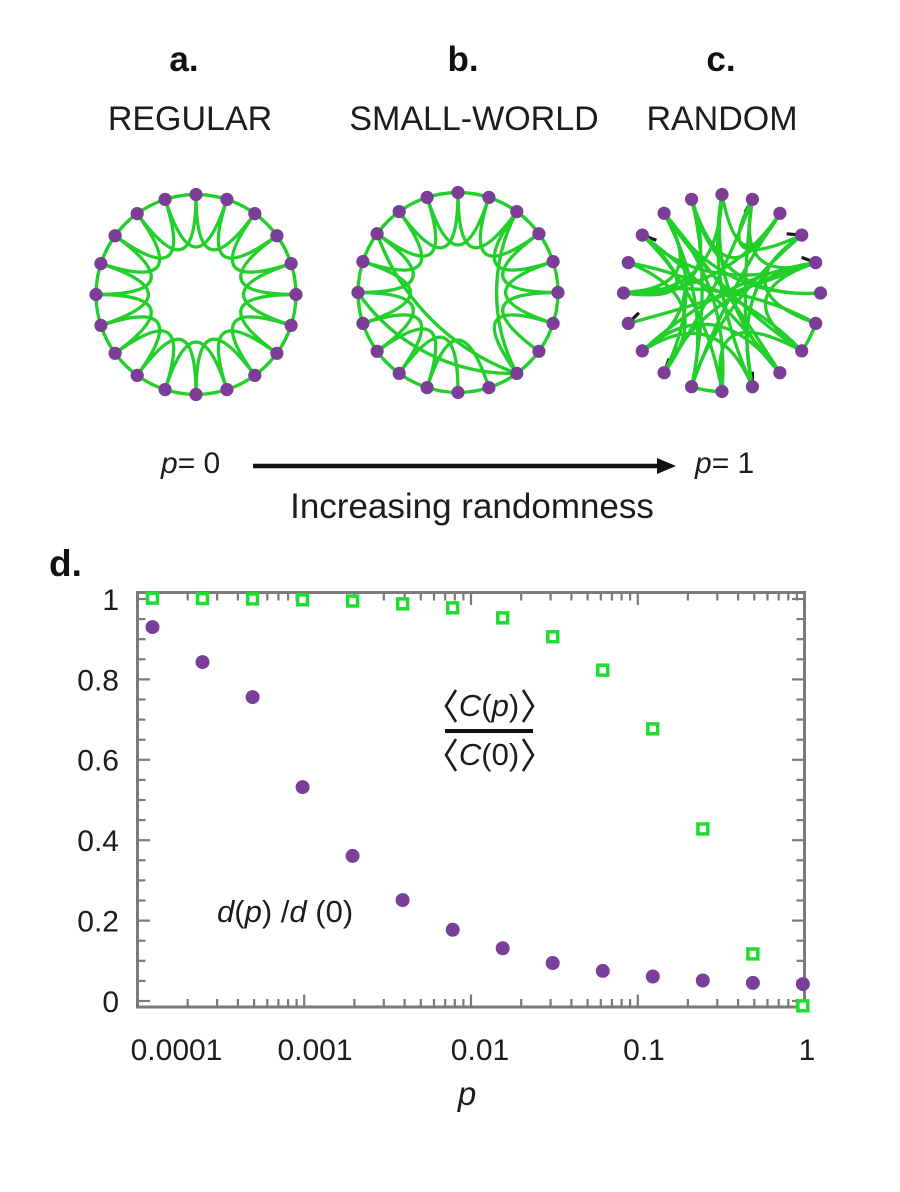 The width and height of the screenshot is (900, 1192). Describe the element at coordinates (183, 59) in the screenshot. I see `svg-text: a.` at that location.